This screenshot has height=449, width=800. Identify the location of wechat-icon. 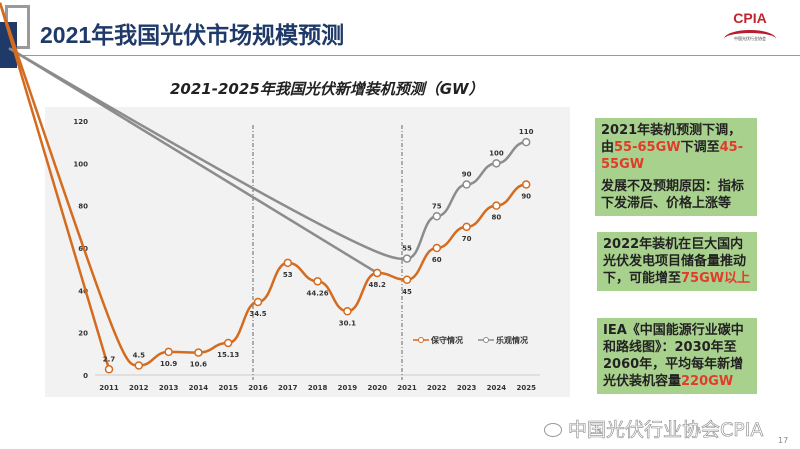
(553, 430).